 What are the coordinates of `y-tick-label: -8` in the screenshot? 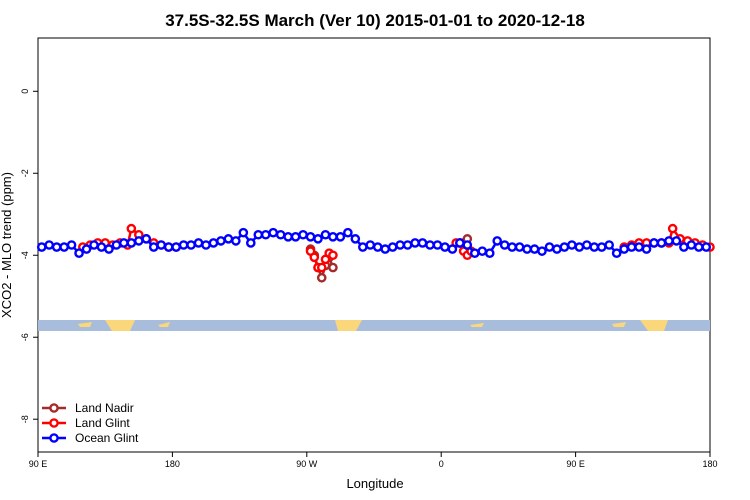 It's located at (25, 419).